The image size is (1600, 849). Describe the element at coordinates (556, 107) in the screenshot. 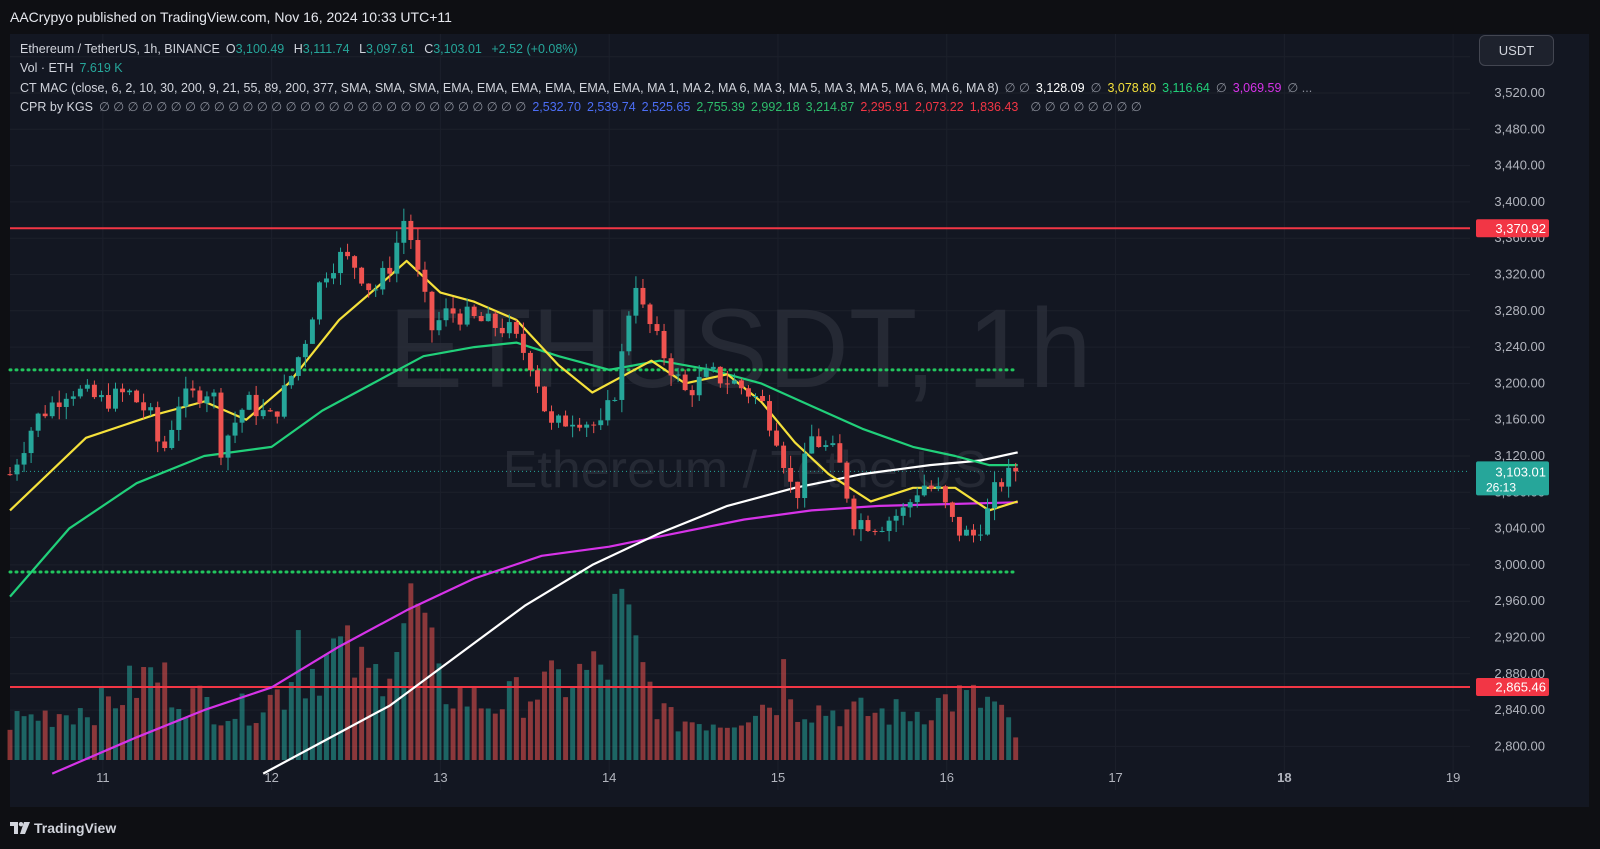

I see `cpr-value-0: 2,532.70` at that location.